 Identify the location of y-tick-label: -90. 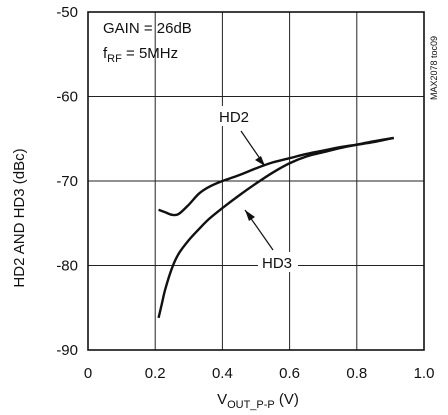
(67, 350).